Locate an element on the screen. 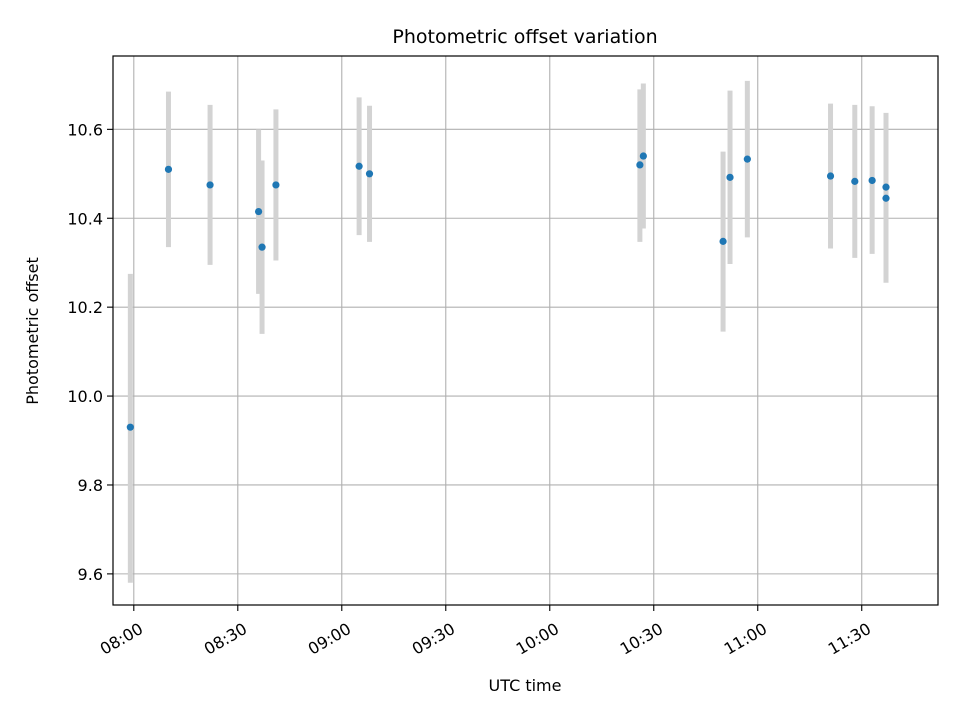 Image resolution: width=960 pixels, height=720 pixels. chart-title: Photometric offset variation is located at coordinates (524, 37).